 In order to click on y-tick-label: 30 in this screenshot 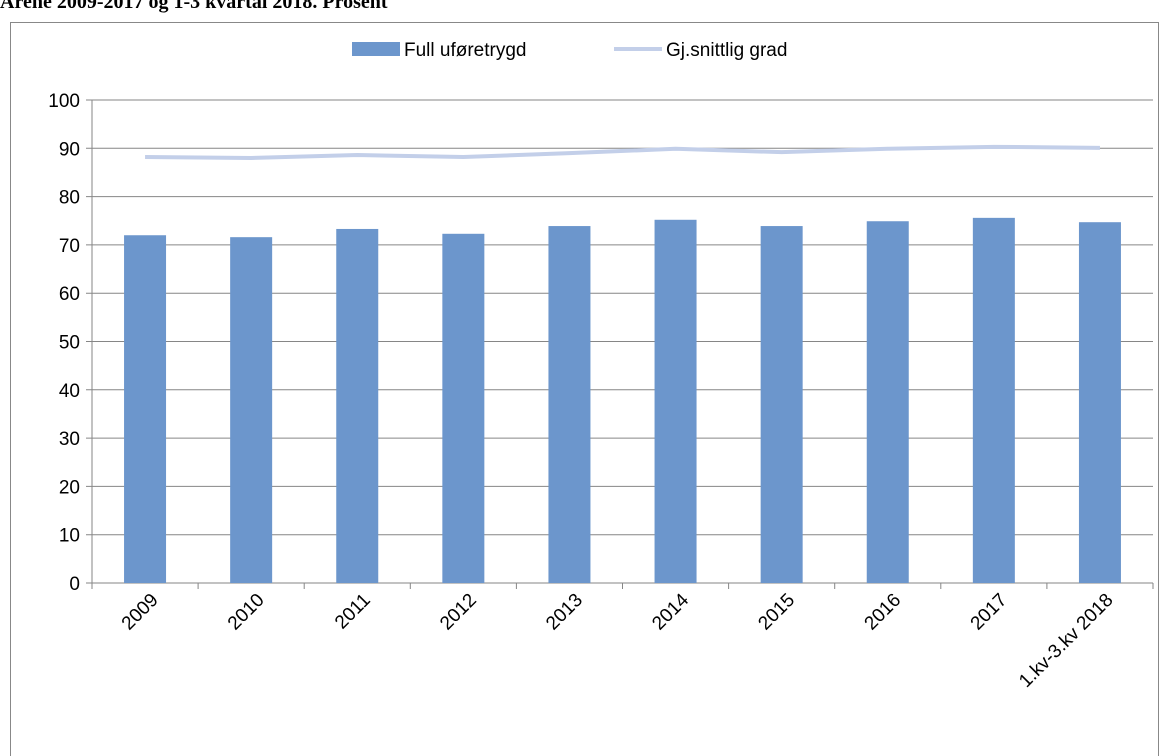, I will do `click(69, 439)`.